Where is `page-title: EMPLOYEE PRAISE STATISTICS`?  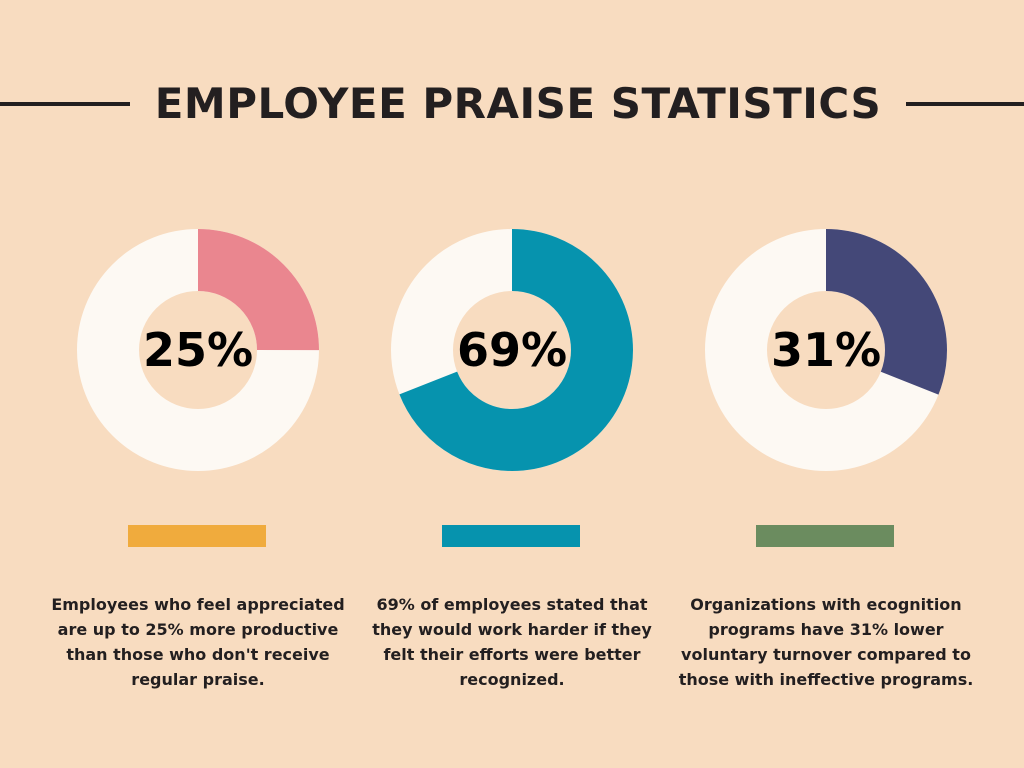 page-title: EMPLOYEE PRAISE STATISTICS is located at coordinates (518, 103).